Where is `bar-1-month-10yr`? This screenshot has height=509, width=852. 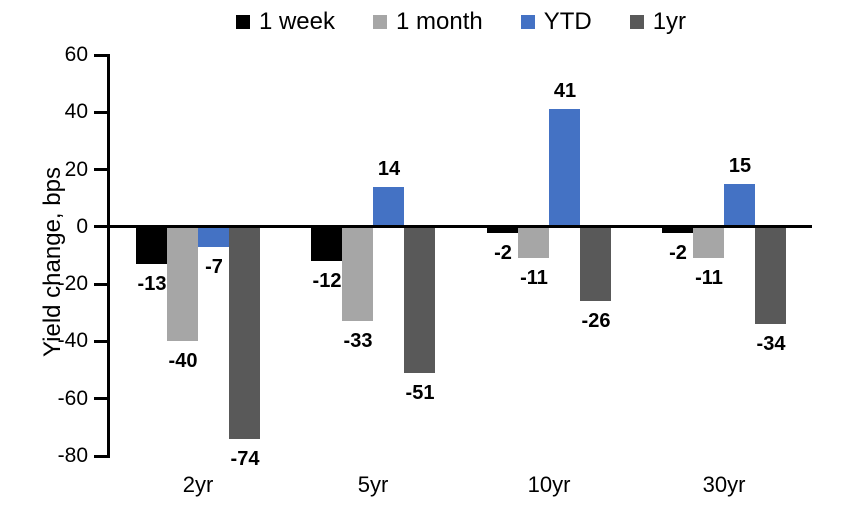 bar-1-month-10yr is located at coordinates (533, 242).